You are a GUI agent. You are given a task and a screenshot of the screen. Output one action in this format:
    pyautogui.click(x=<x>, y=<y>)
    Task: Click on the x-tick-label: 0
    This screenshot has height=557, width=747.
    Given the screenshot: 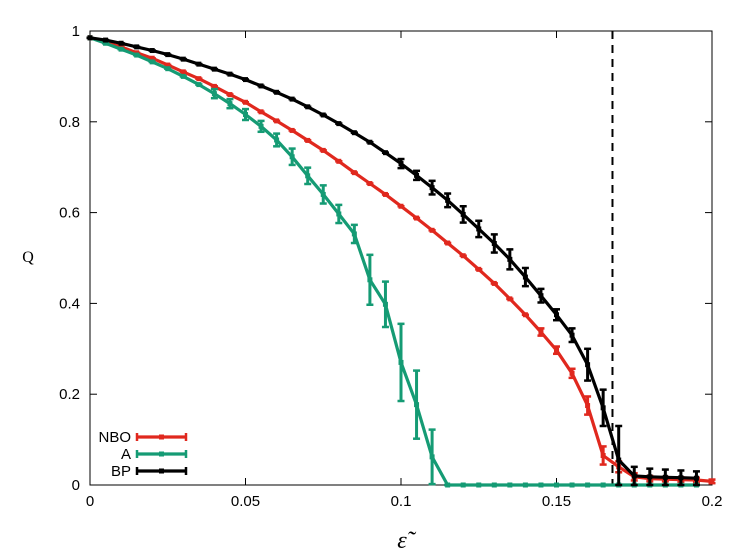 What is the action you would take?
    pyautogui.click(x=90, y=501)
    